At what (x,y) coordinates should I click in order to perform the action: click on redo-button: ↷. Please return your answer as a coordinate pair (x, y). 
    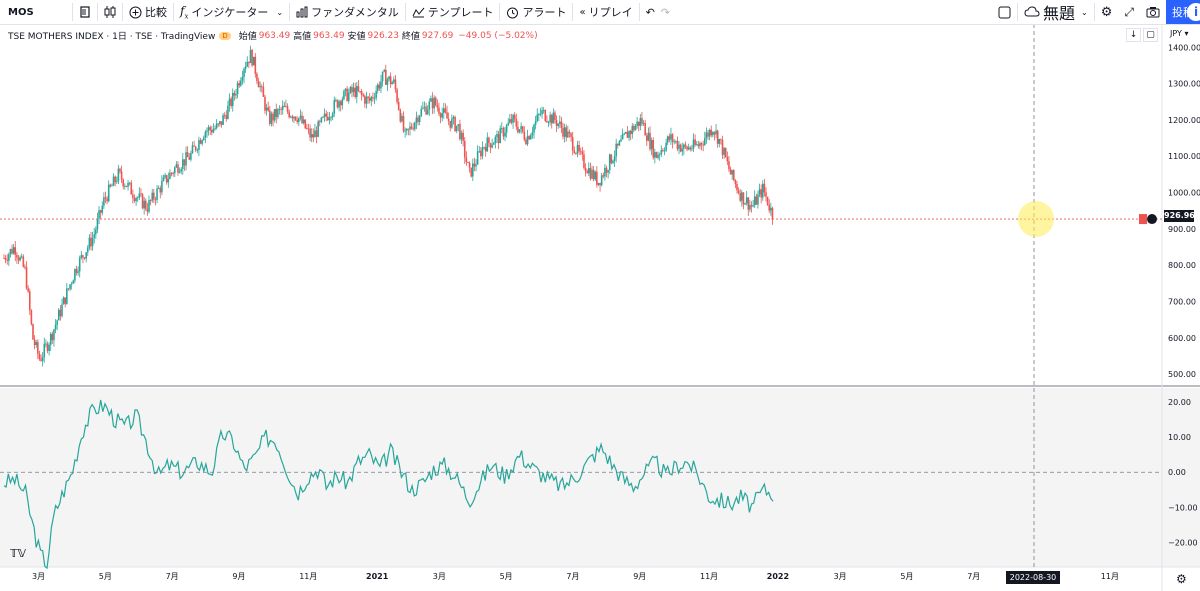
    Looking at the image, I should click on (668, 12).